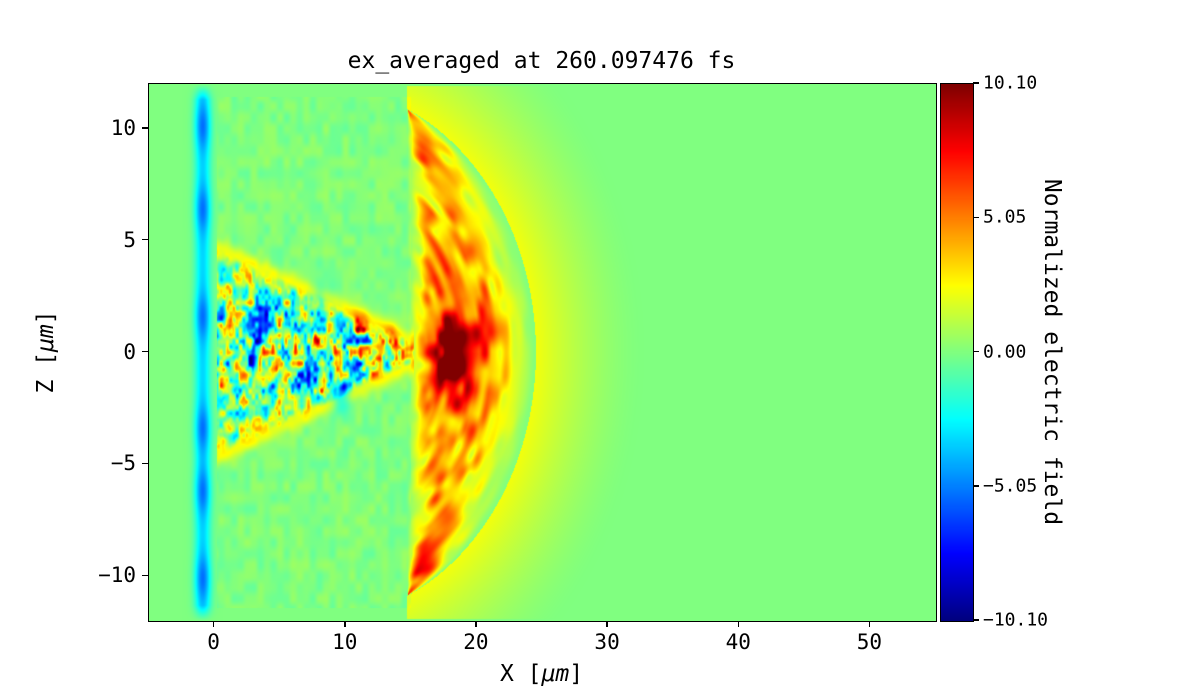 This screenshot has width=1200, height=700. Describe the element at coordinates (46, 373) in the screenshot. I see `y-axis-label-text: Z [` at that location.